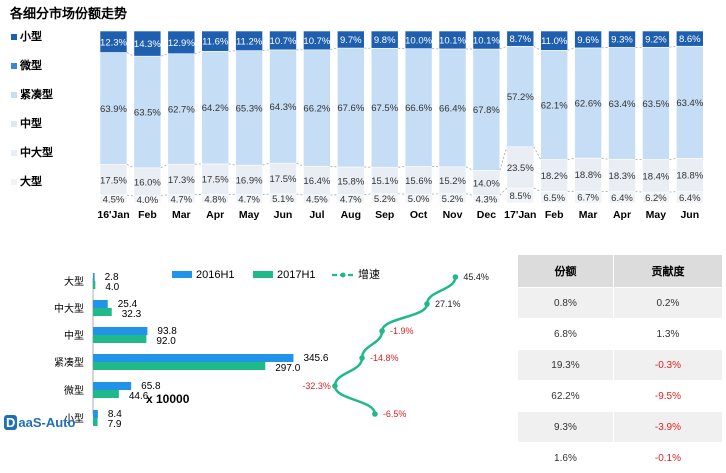 The image size is (726, 473). What do you see at coordinates (350, 181) in the screenshot?
I see `segment-label: 15.8%` at bounding box center [350, 181].